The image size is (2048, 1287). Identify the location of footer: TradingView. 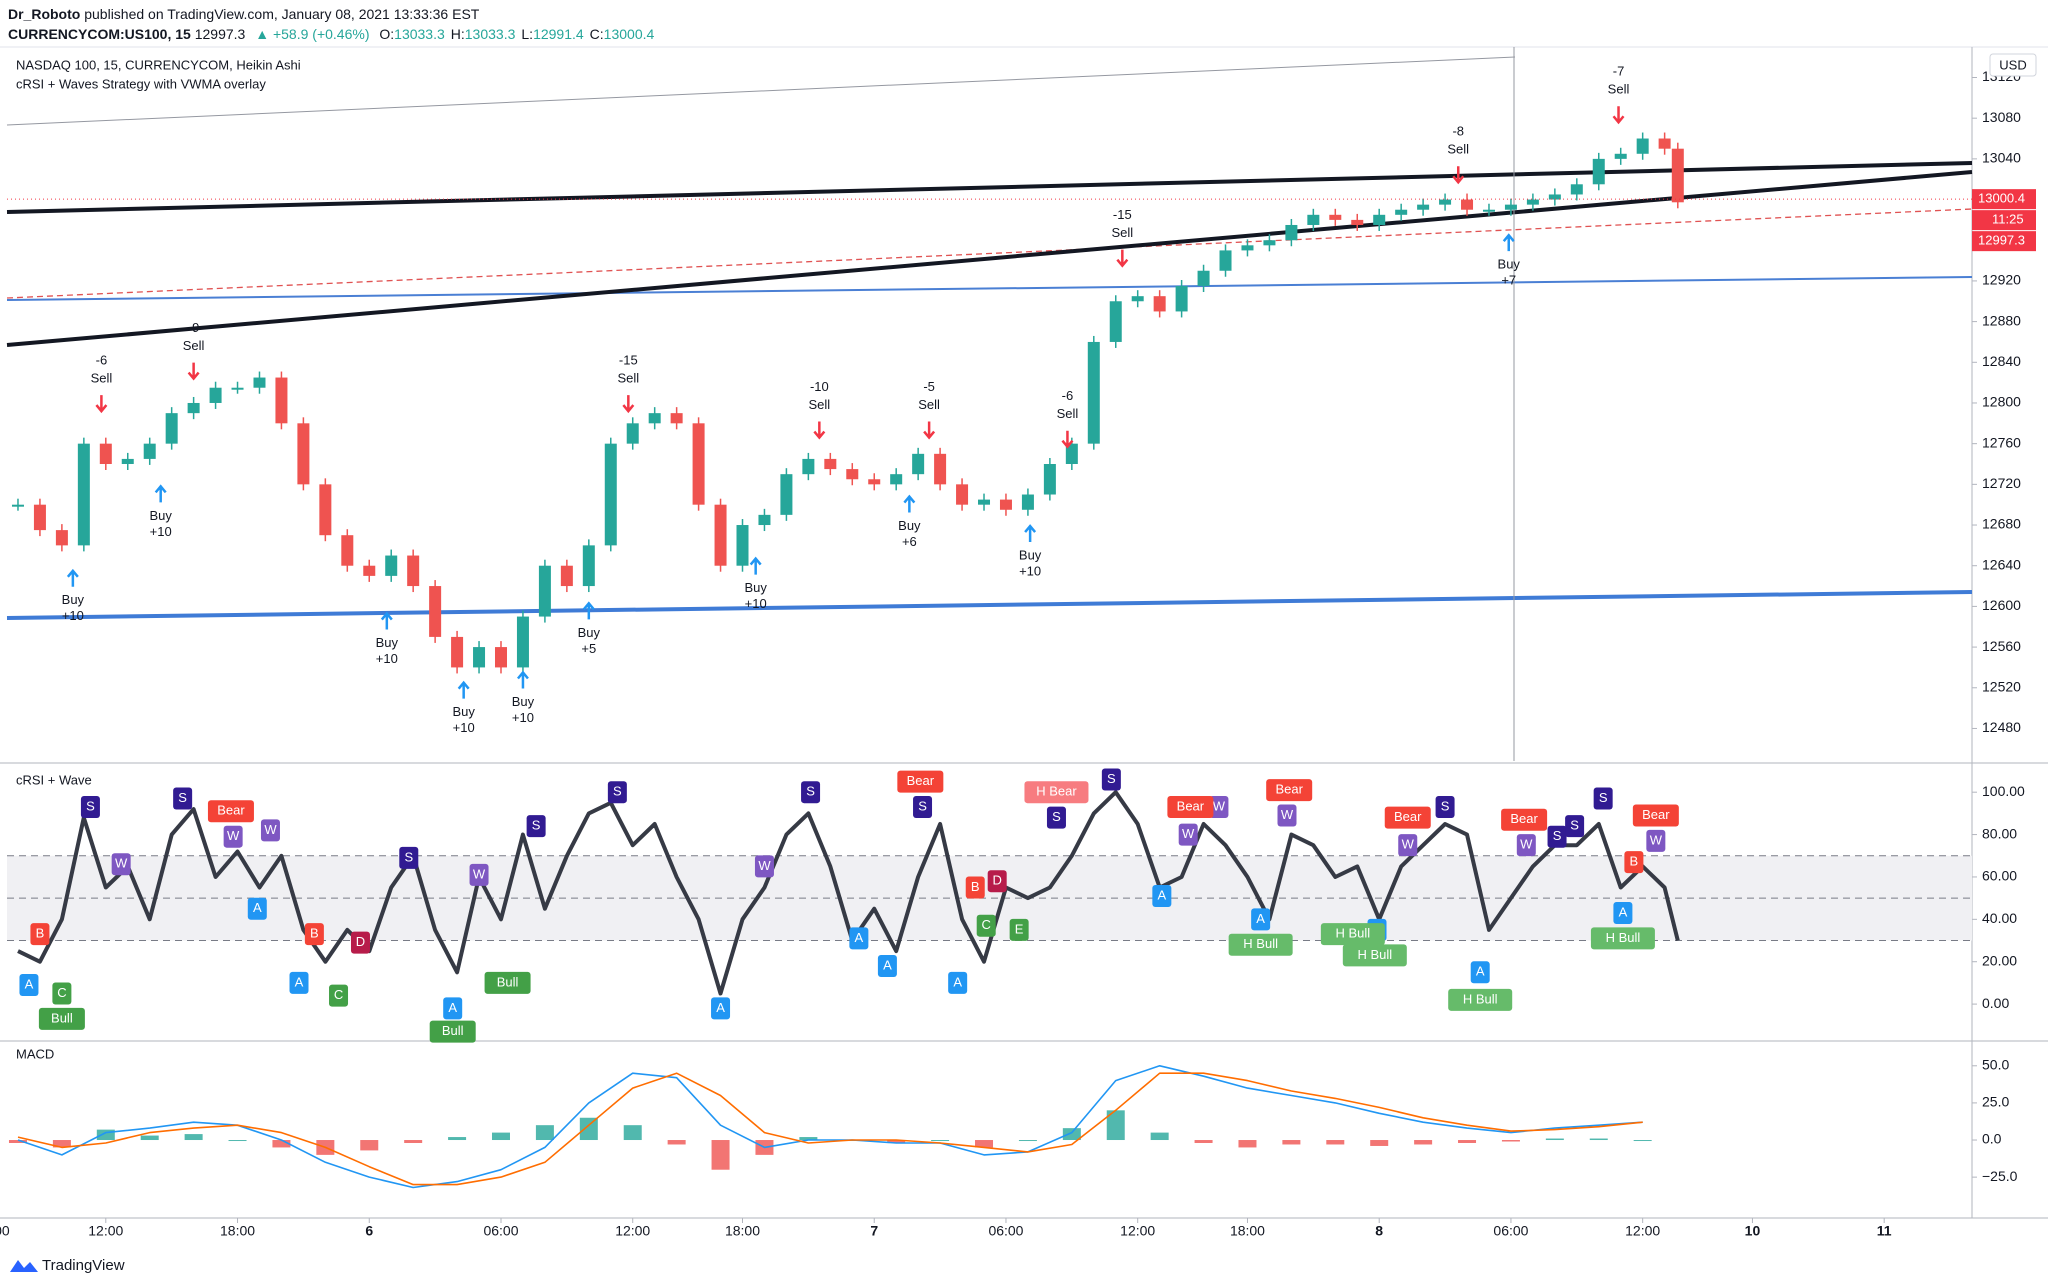
(83, 1265).